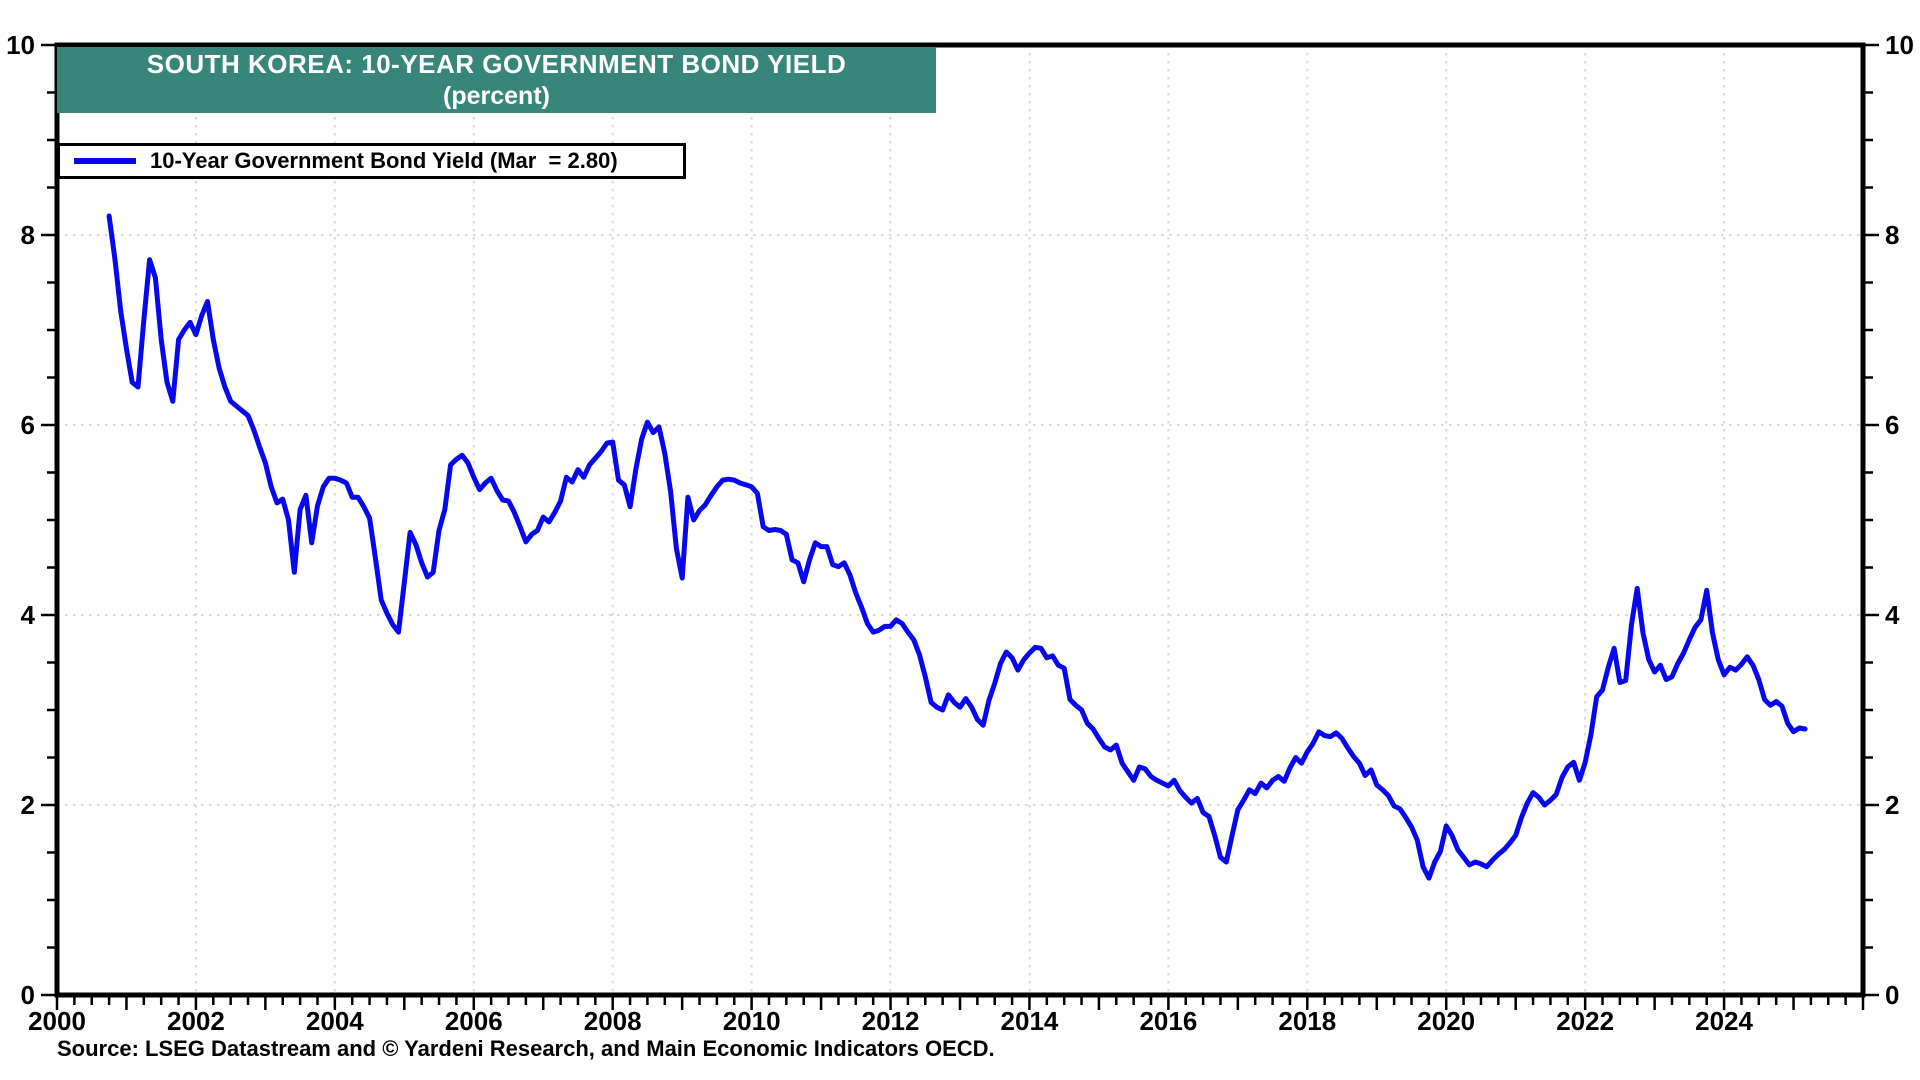  What do you see at coordinates (28, 235) in the screenshot?
I see `y-axis-left-tick-label: 8` at bounding box center [28, 235].